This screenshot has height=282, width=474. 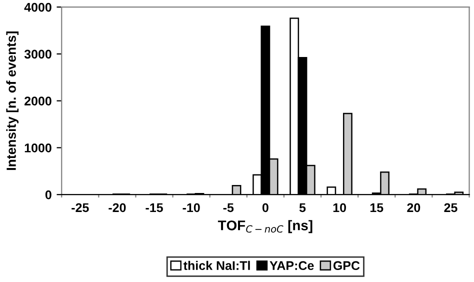 I want to click on y-axis-title: Intensity [n. of events], so click(x=12, y=101).